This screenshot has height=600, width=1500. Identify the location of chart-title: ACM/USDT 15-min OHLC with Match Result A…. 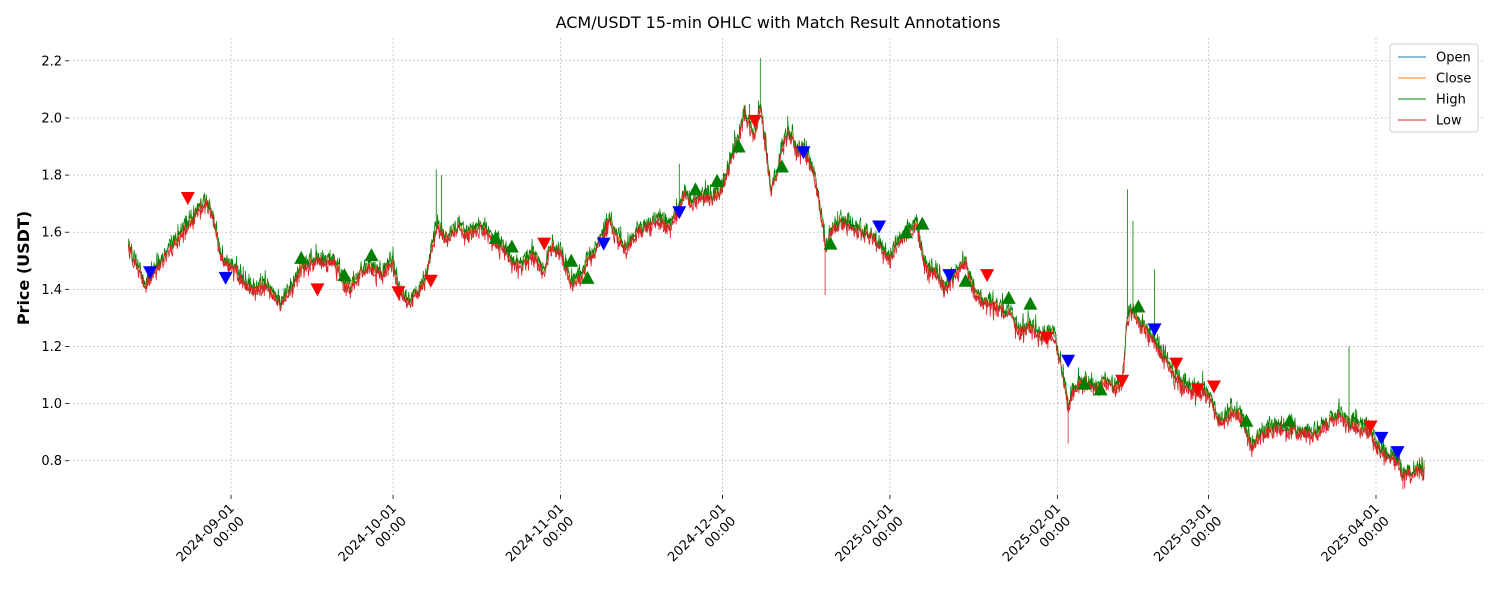
(778, 22).